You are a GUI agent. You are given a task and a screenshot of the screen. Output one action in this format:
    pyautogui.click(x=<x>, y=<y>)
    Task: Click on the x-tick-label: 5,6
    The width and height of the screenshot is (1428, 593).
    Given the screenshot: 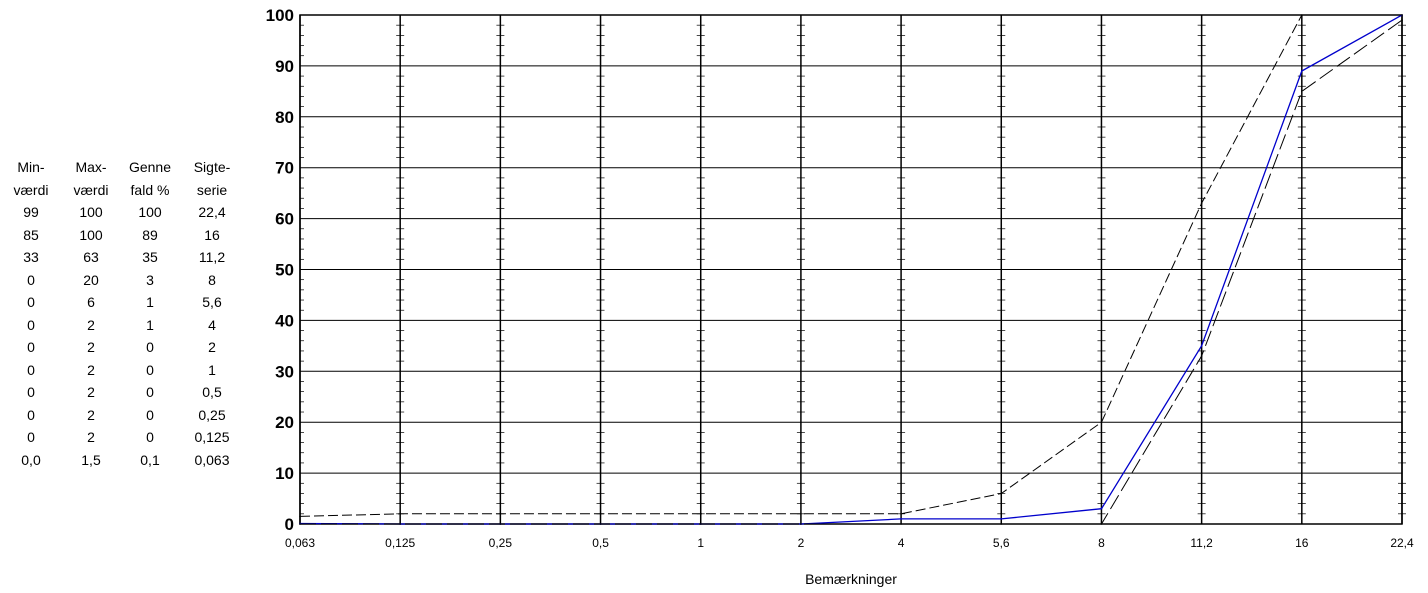 What is the action you would take?
    pyautogui.click(x=1001, y=543)
    